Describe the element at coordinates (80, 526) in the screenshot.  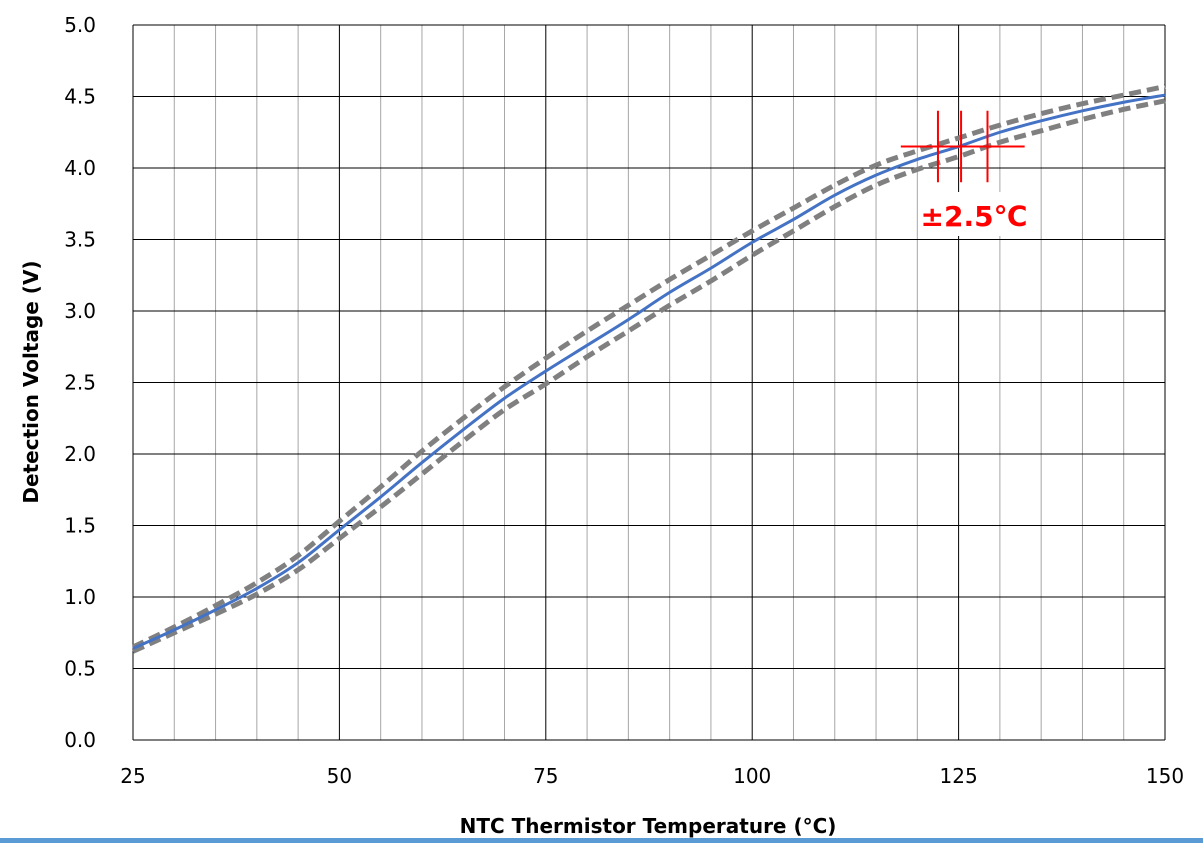
I see `y-tick-label: 1.5` at that location.